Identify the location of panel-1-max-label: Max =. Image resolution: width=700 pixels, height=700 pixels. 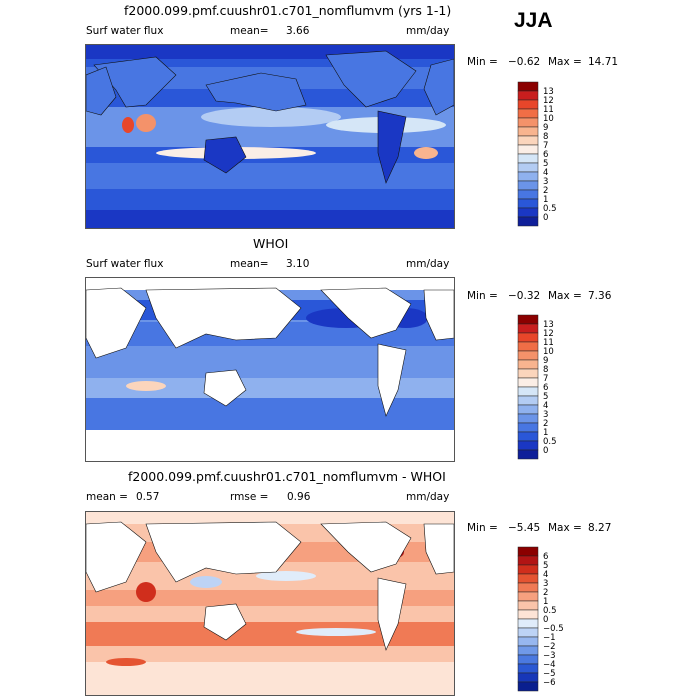
(565, 62).